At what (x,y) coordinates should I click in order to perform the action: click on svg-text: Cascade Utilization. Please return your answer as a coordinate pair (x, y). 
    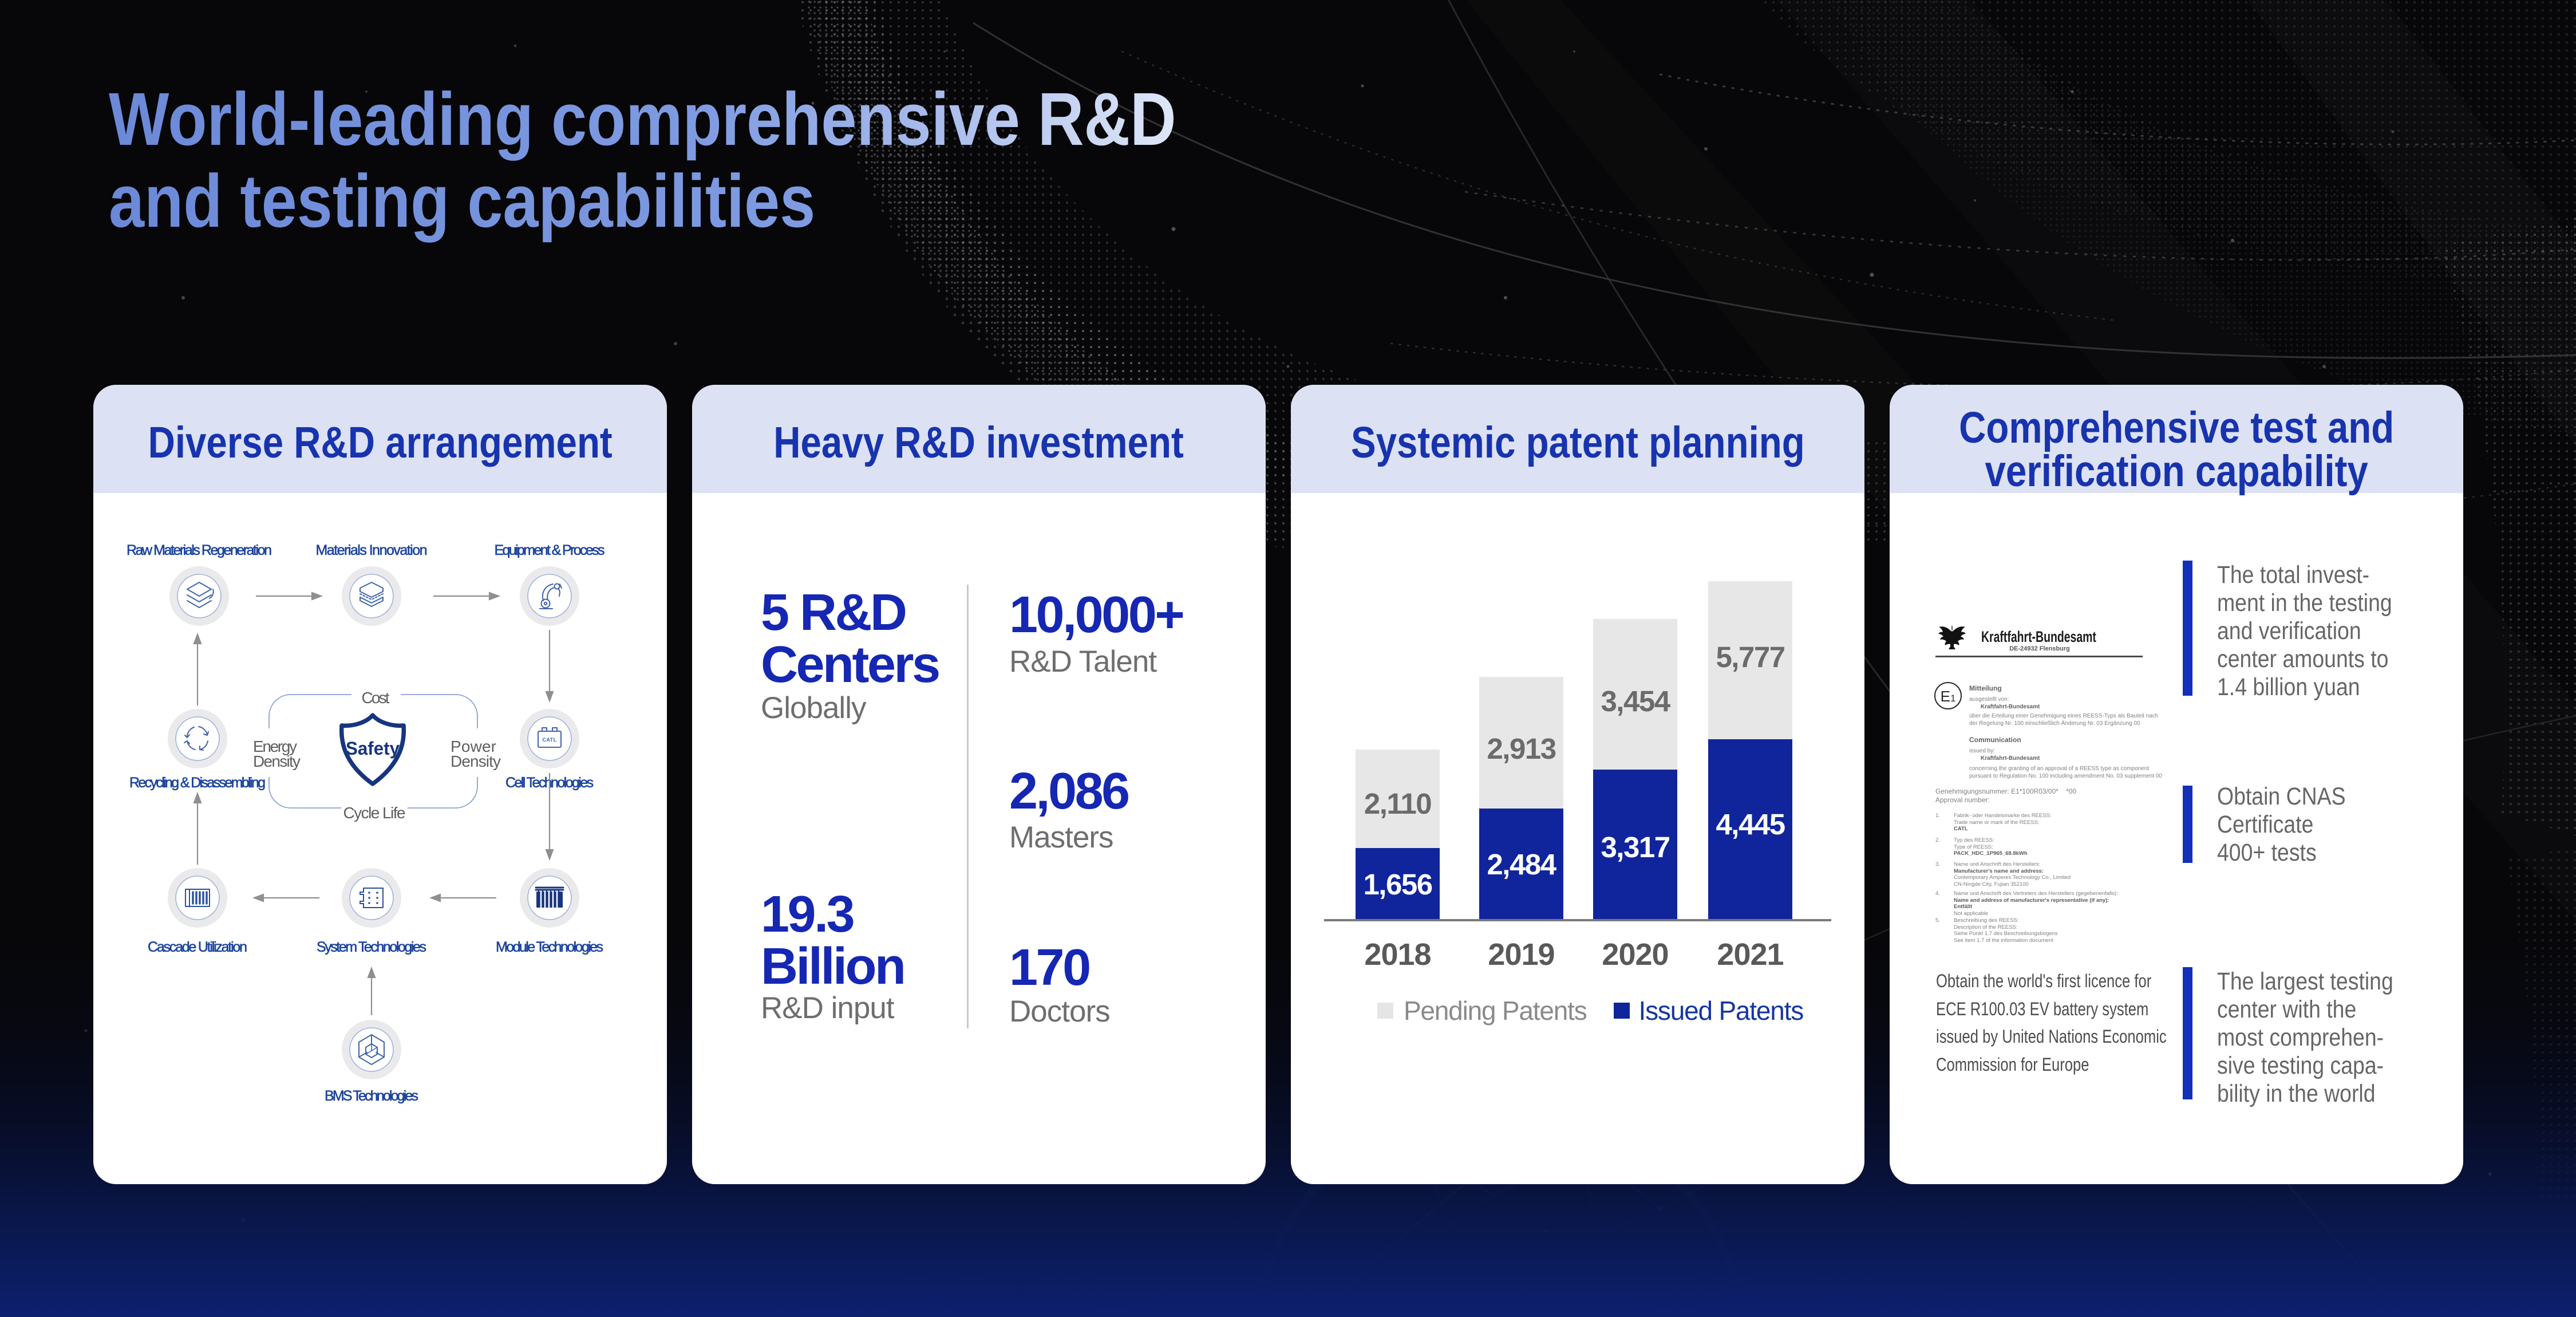
    Looking at the image, I should click on (197, 947).